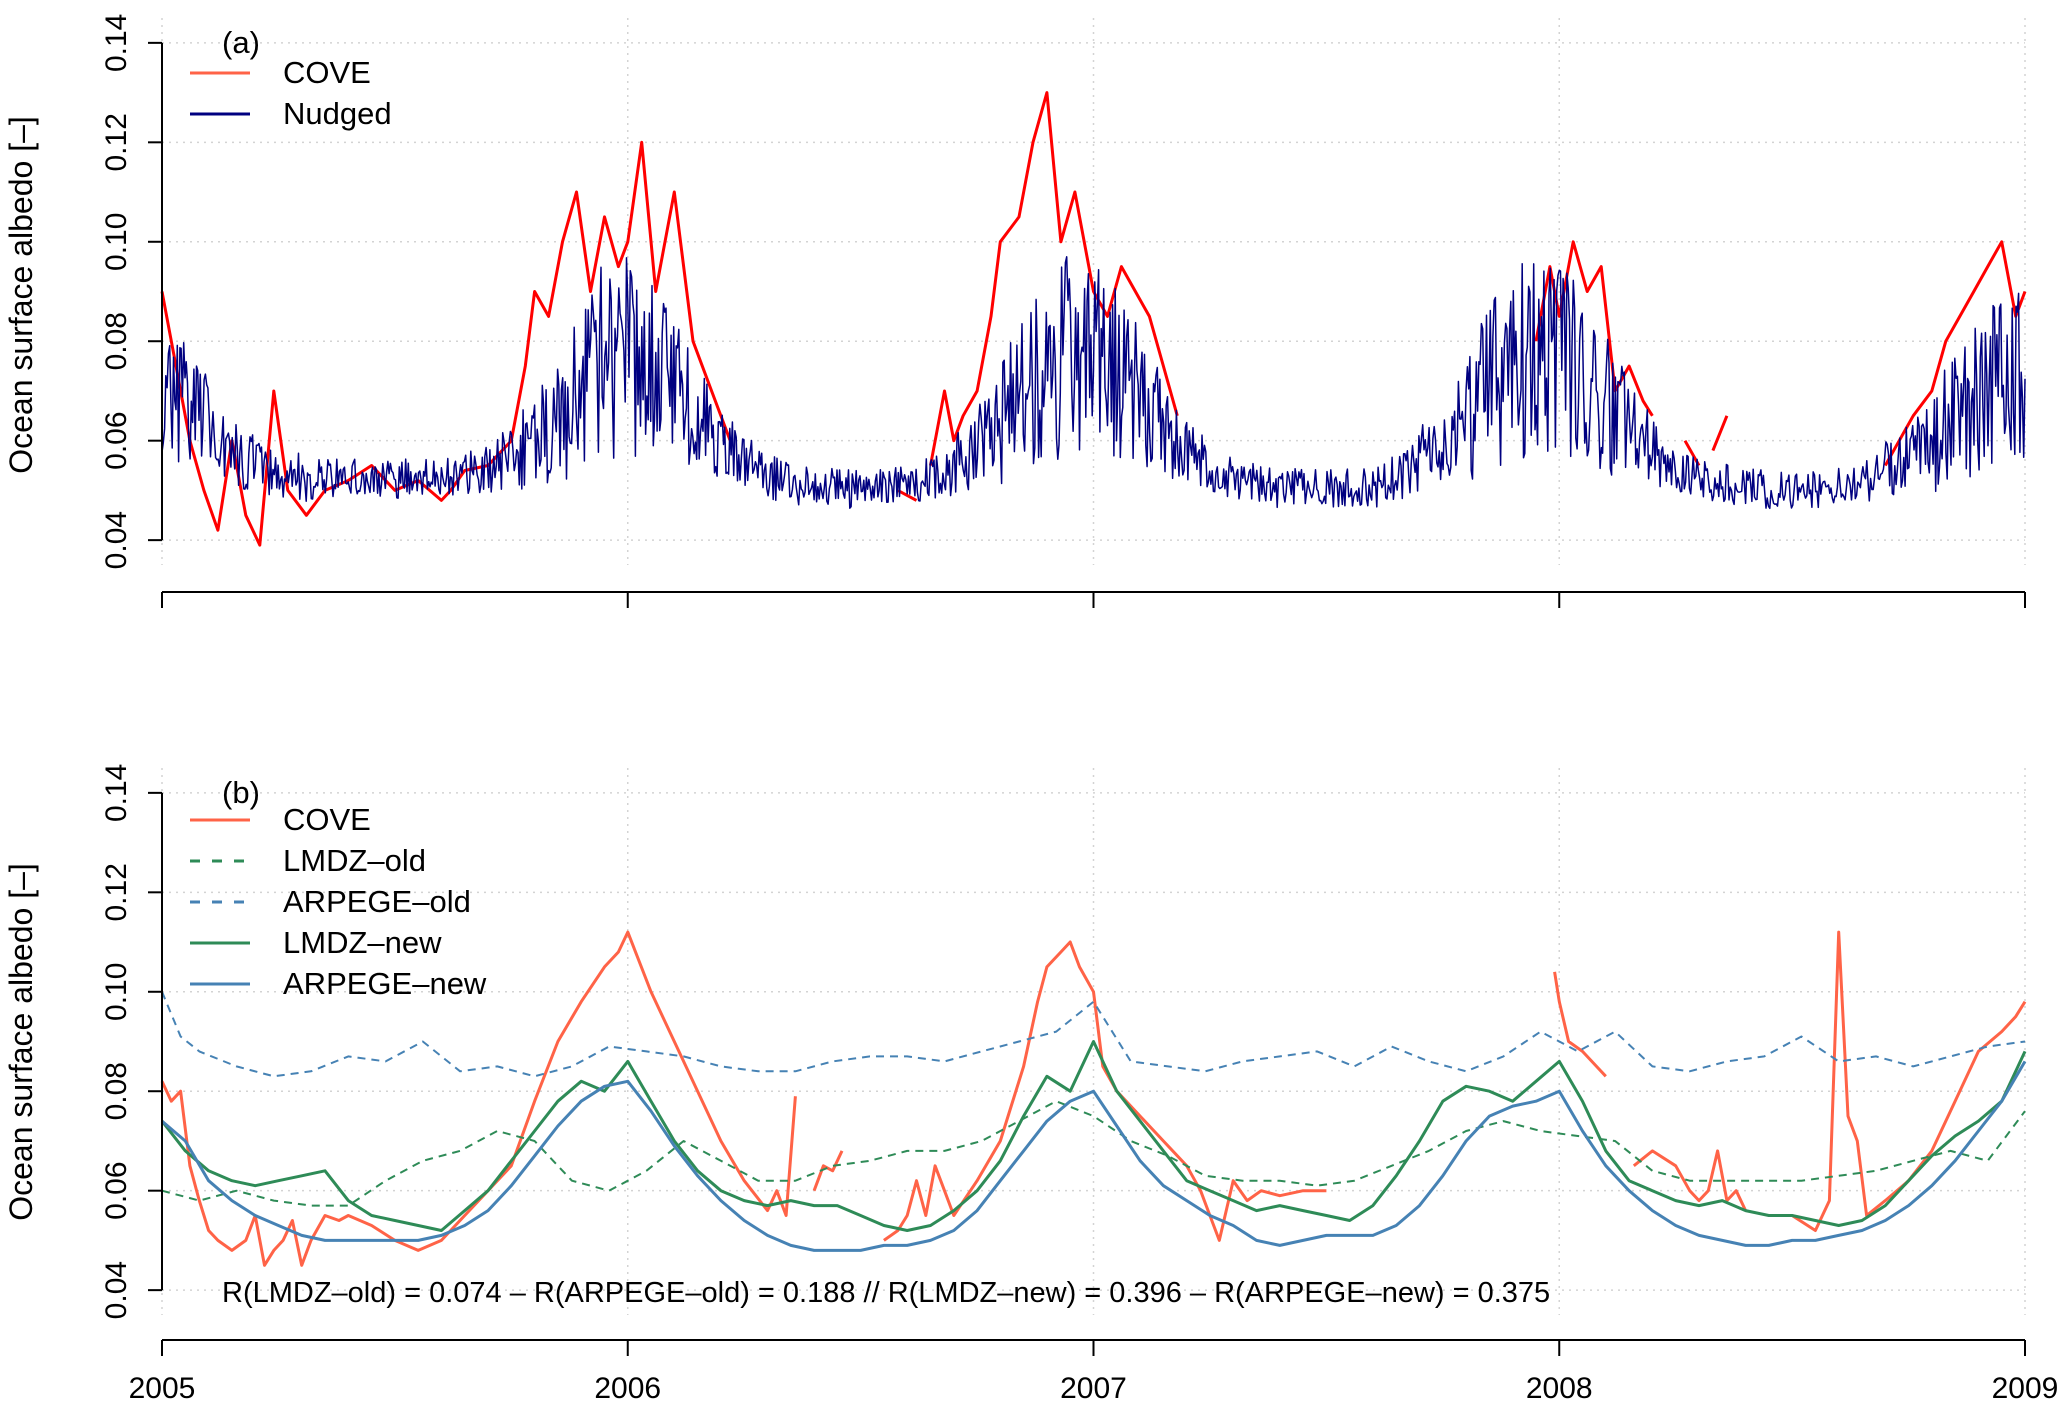 This screenshot has width=2067, height=1412. I want to click on panel-b-legend-label: LMDZ–old, so click(354, 860).